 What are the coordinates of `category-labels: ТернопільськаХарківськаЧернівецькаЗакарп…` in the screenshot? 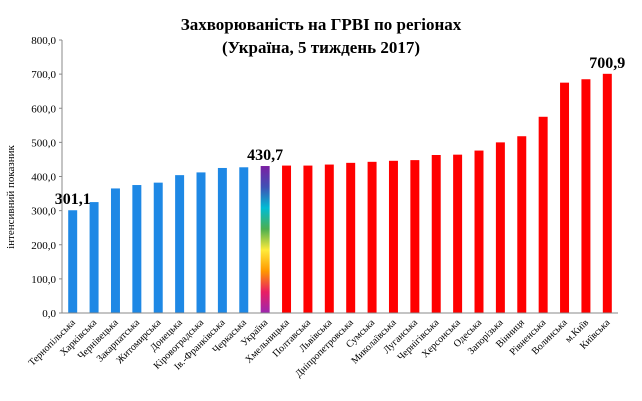 It's located at (320, 348).